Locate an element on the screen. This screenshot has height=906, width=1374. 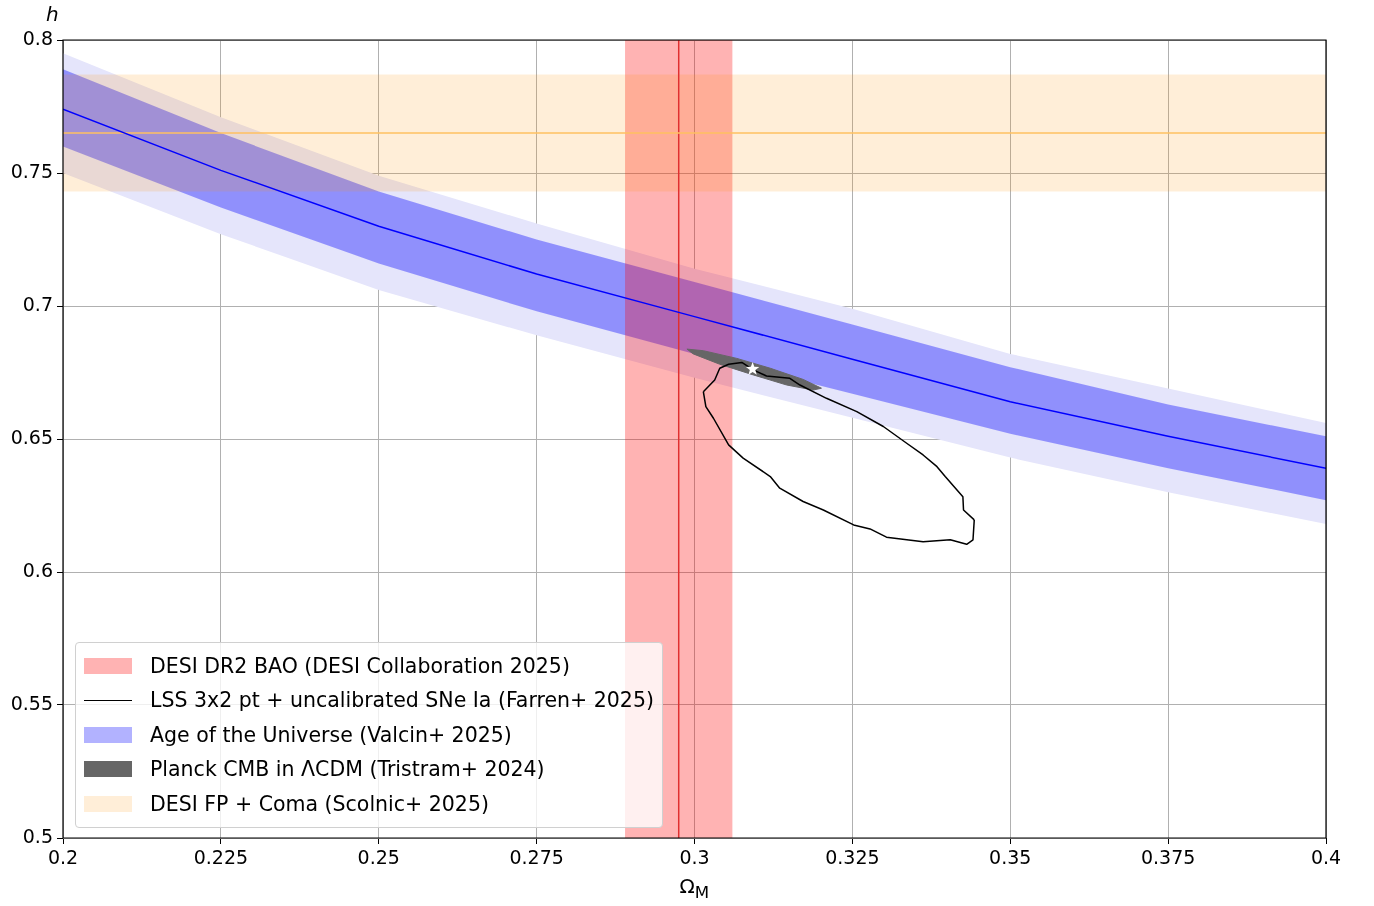
legend-label: Planck CMB in ΛCDM (Tristram+ 2024) is located at coordinates (347, 769).